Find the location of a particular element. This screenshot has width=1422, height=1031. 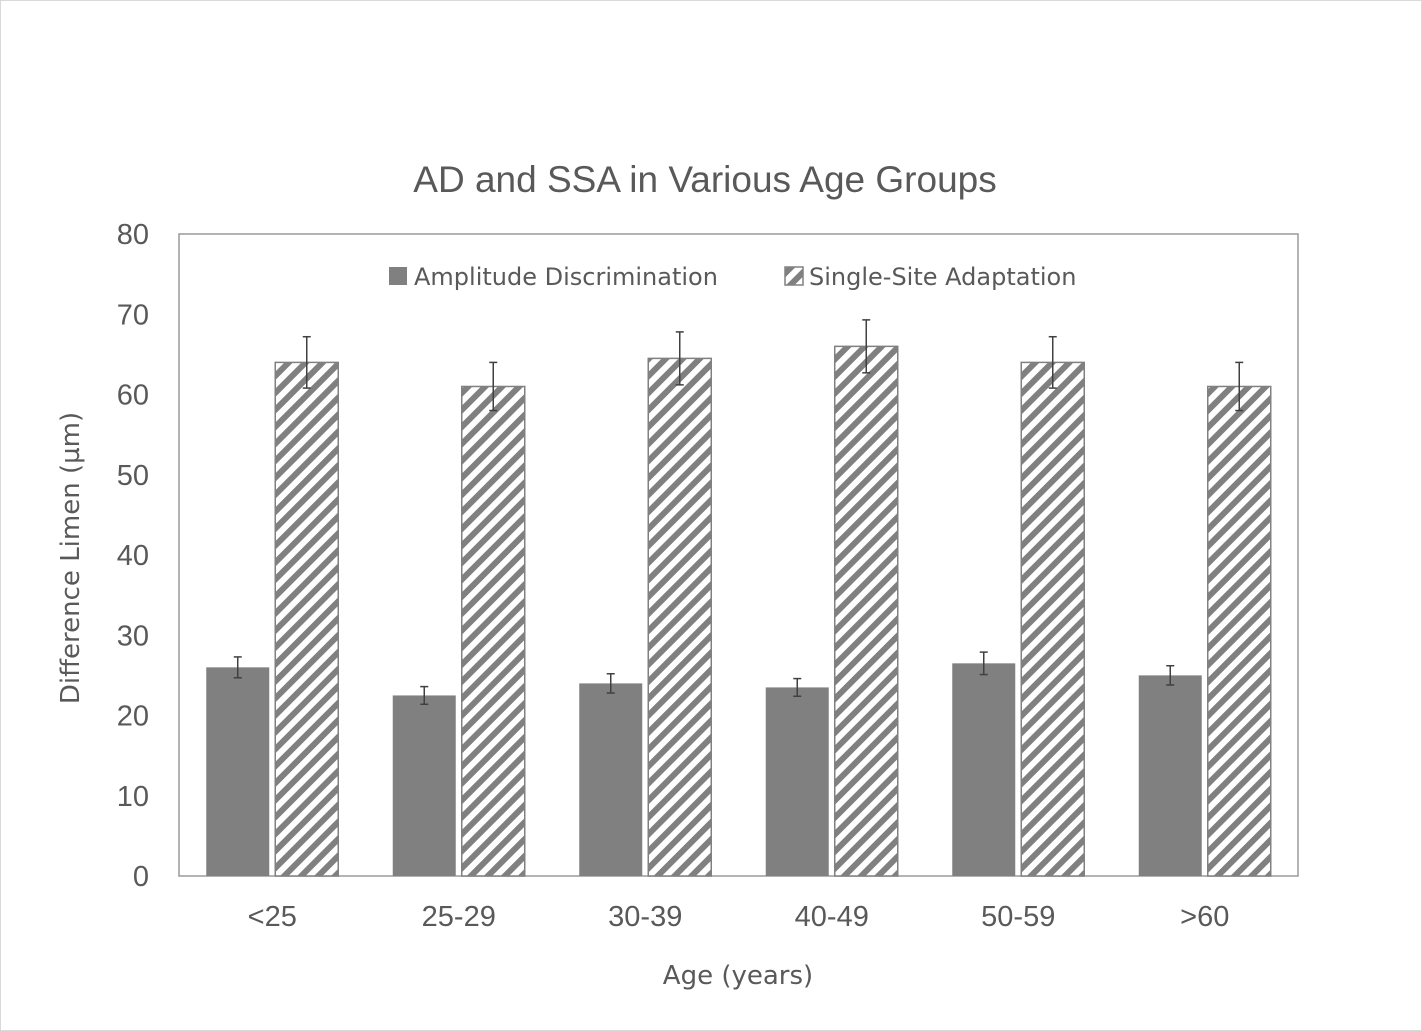

y-tick-label: 70 is located at coordinates (133, 315).